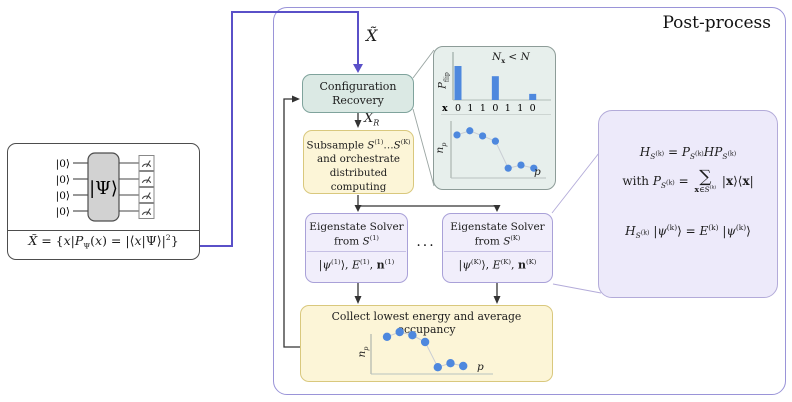  What do you see at coordinates (688, 180) in the screenshot?
I see `projector-definition-equation: with PS(k) = ∑ x∈S(k) |x⟩⟨x|` at bounding box center [688, 180].